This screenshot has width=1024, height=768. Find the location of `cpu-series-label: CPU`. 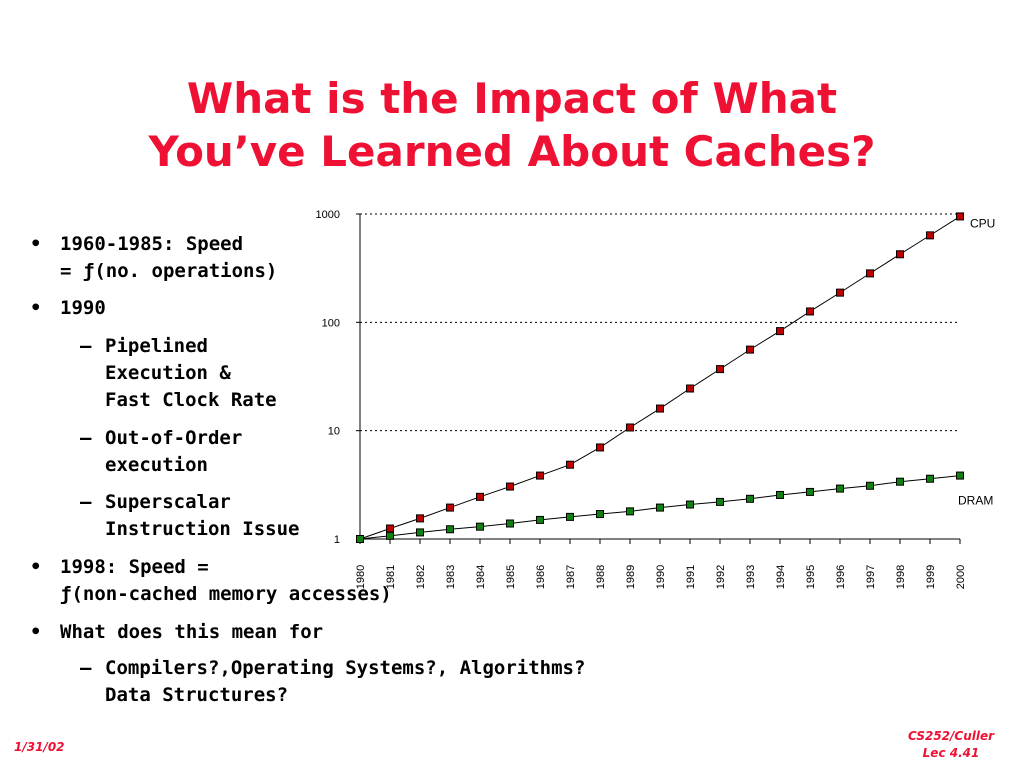

cpu-series-label: CPU is located at coordinates (982, 223).